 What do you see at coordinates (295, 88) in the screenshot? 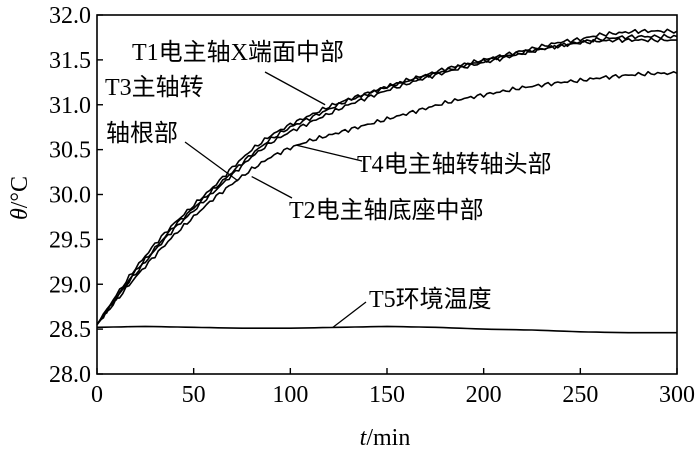
I see `leader-t1` at bounding box center [295, 88].